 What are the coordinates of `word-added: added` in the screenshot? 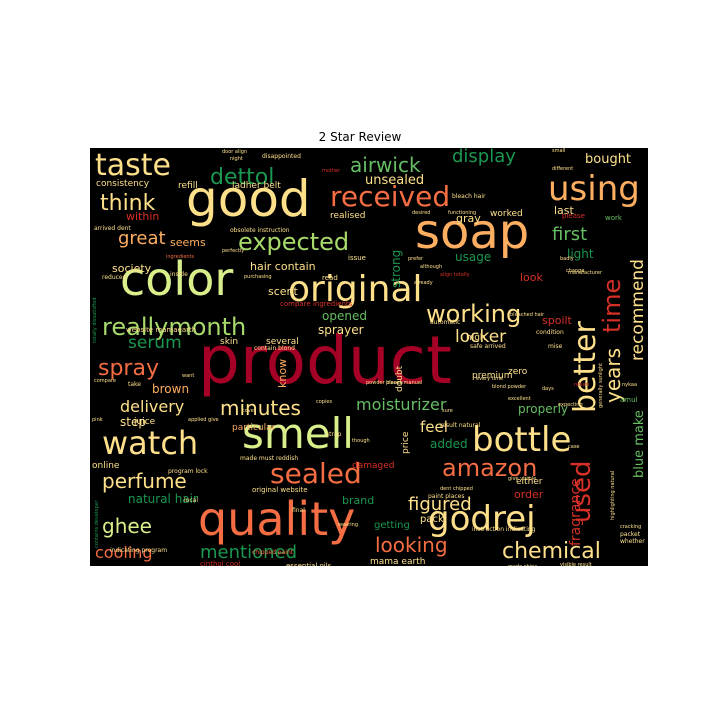 It's located at (449, 444).